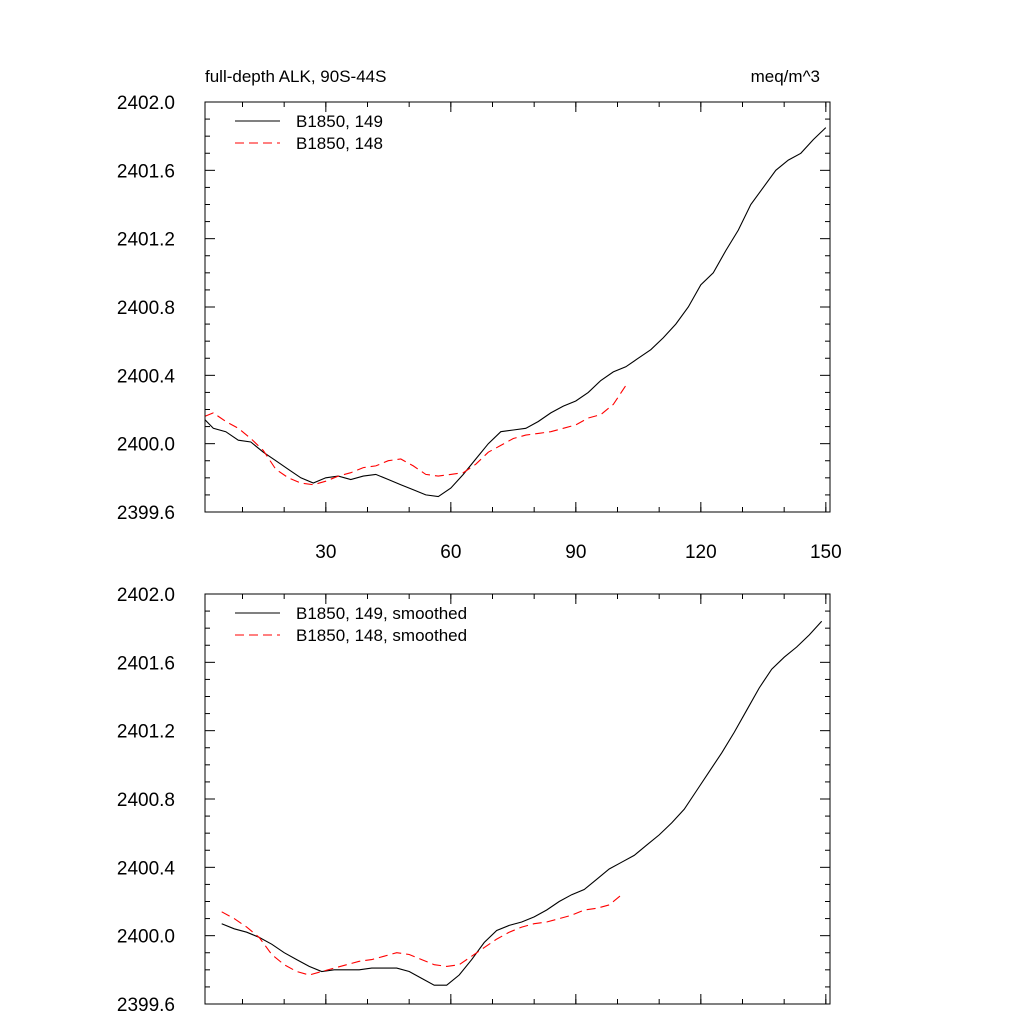  I want to click on legend-label-series-2-smoothed: B1850, 148, smoothed, so click(381, 635).